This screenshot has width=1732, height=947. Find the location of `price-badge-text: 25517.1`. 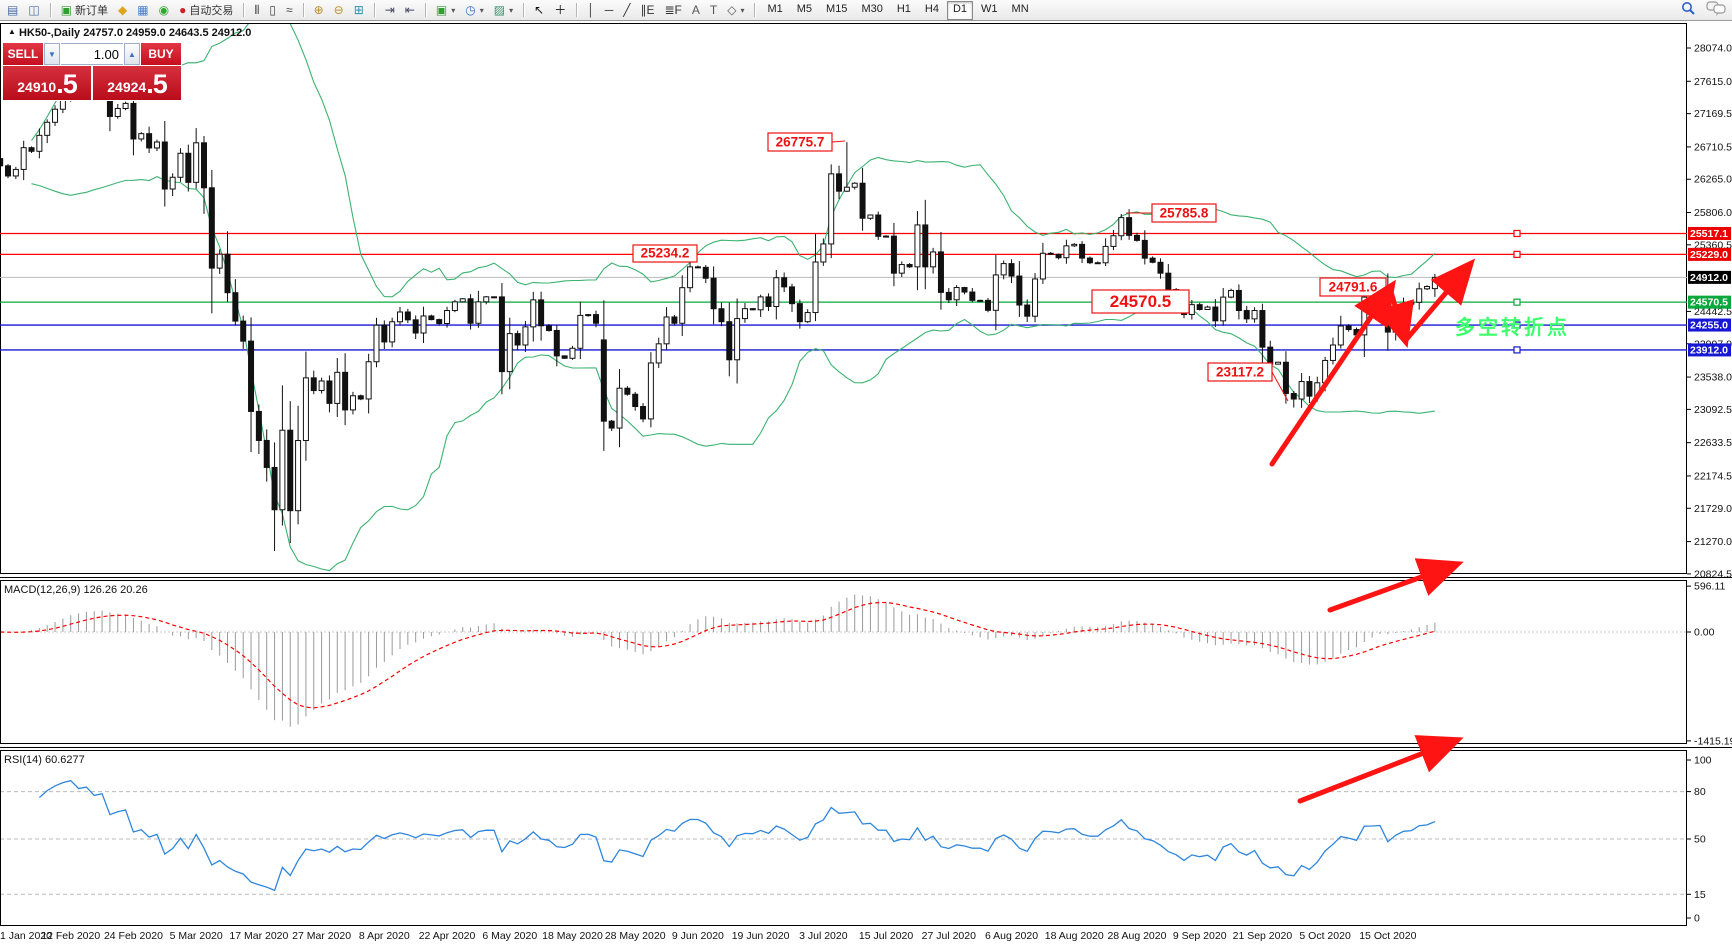

price-badge-text: 25517.1 is located at coordinates (1709, 234).